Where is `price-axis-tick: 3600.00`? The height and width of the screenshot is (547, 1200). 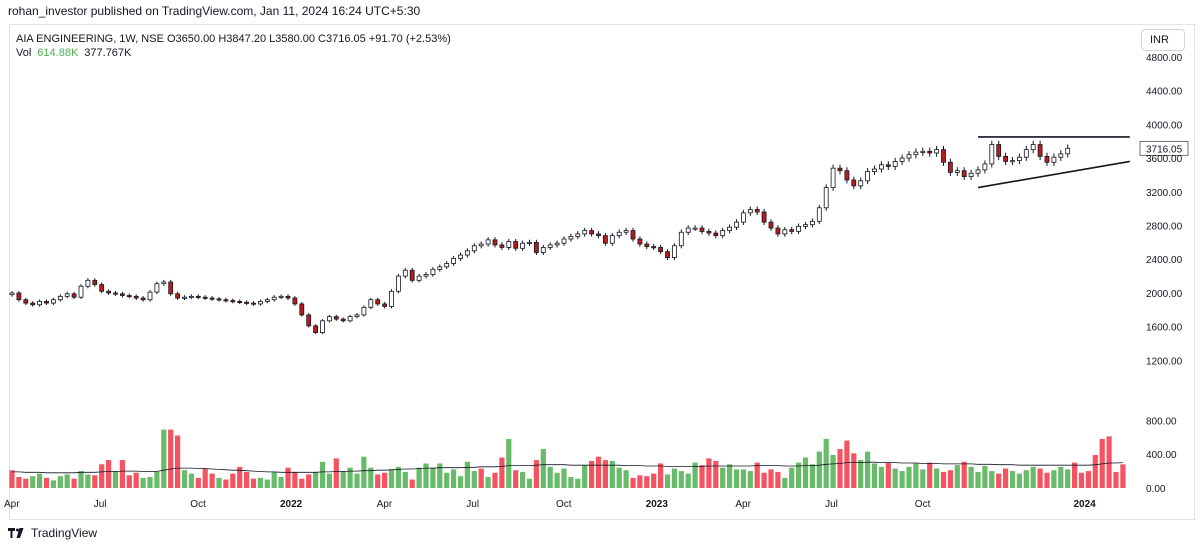
price-axis-tick: 3600.00 is located at coordinates (1164, 159).